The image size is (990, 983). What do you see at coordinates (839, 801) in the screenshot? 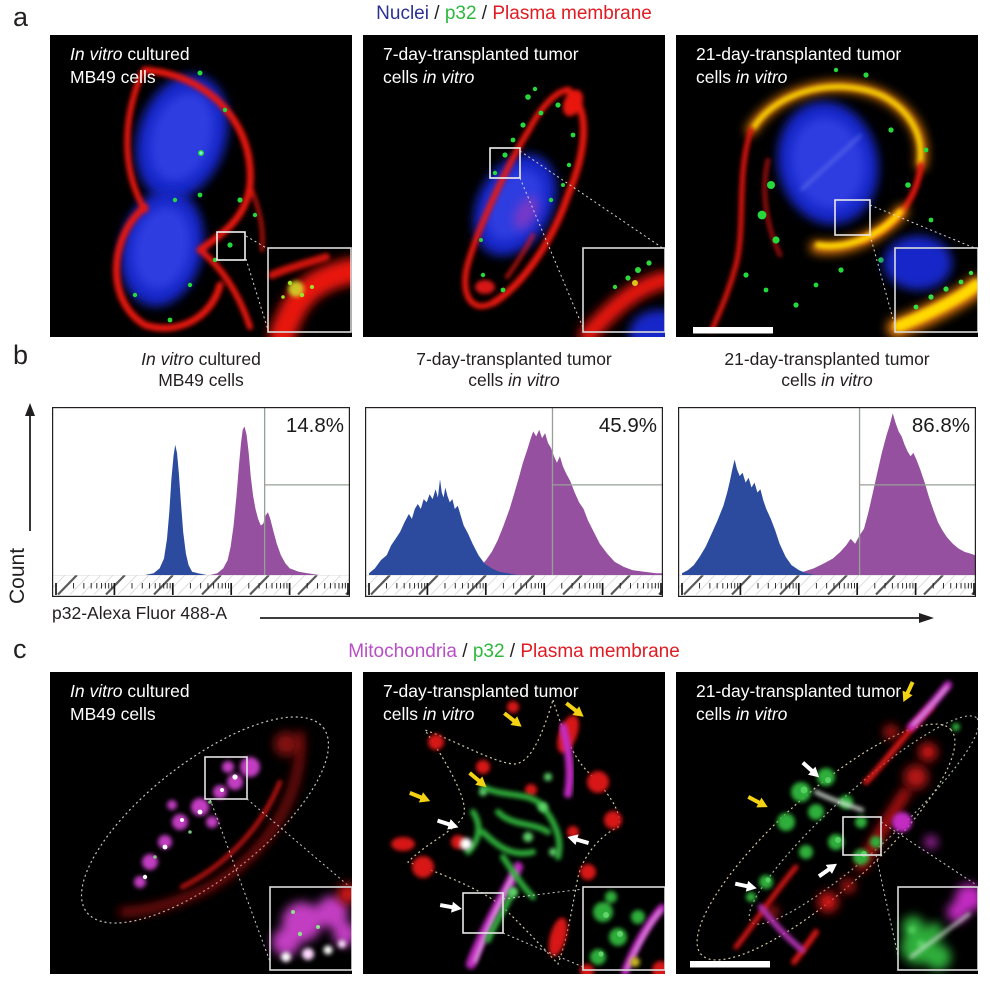
I see `colocalized-streak` at bounding box center [839, 801].